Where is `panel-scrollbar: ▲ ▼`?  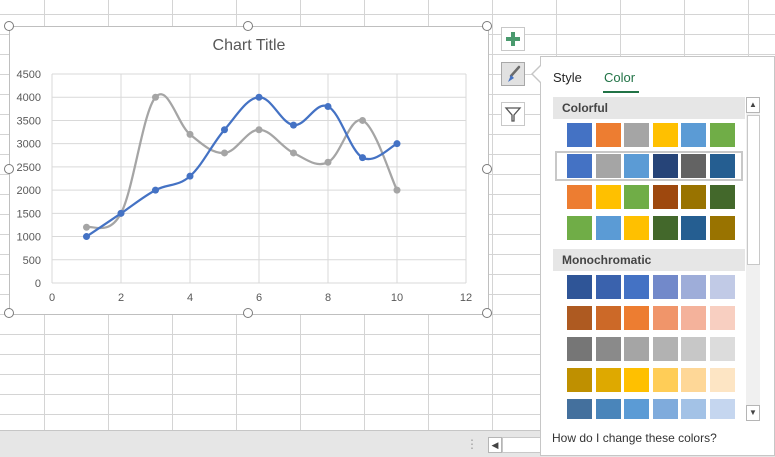
panel-scrollbar: ▲ ▼ is located at coordinates (753, 259).